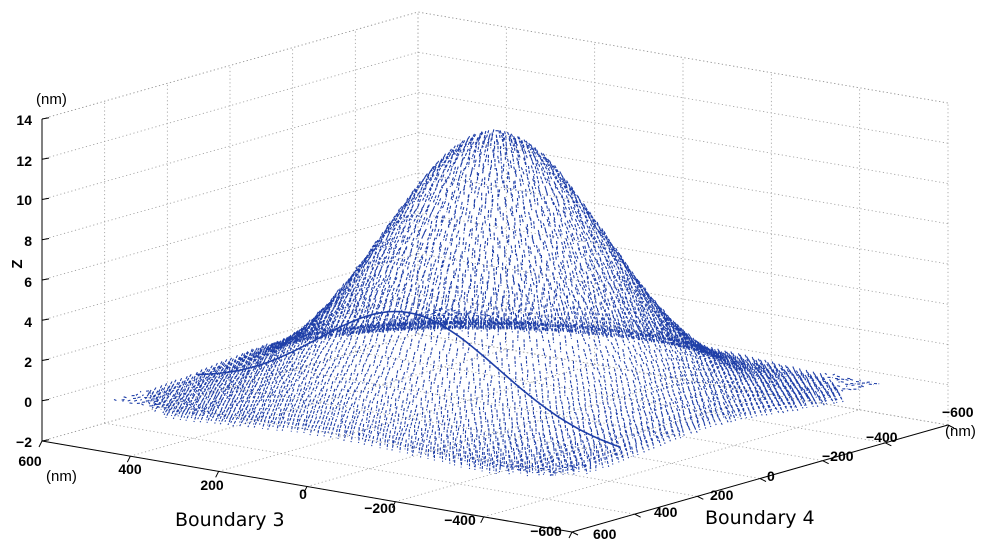 Image resolution: width=989 pixels, height=541 pixels. Describe the element at coordinates (303, 494) in the screenshot. I see `x-tick-label: 0` at that location.